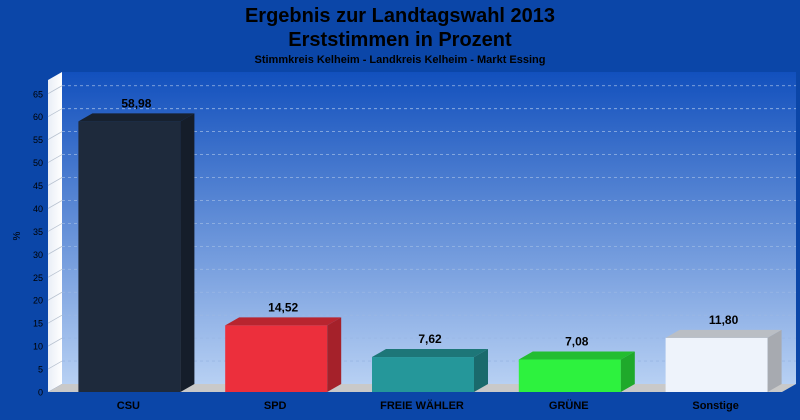 Image resolution: width=800 pixels, height=420 pixels. I want to click on x-tick-label: GRÜNE, so click(569, 405).